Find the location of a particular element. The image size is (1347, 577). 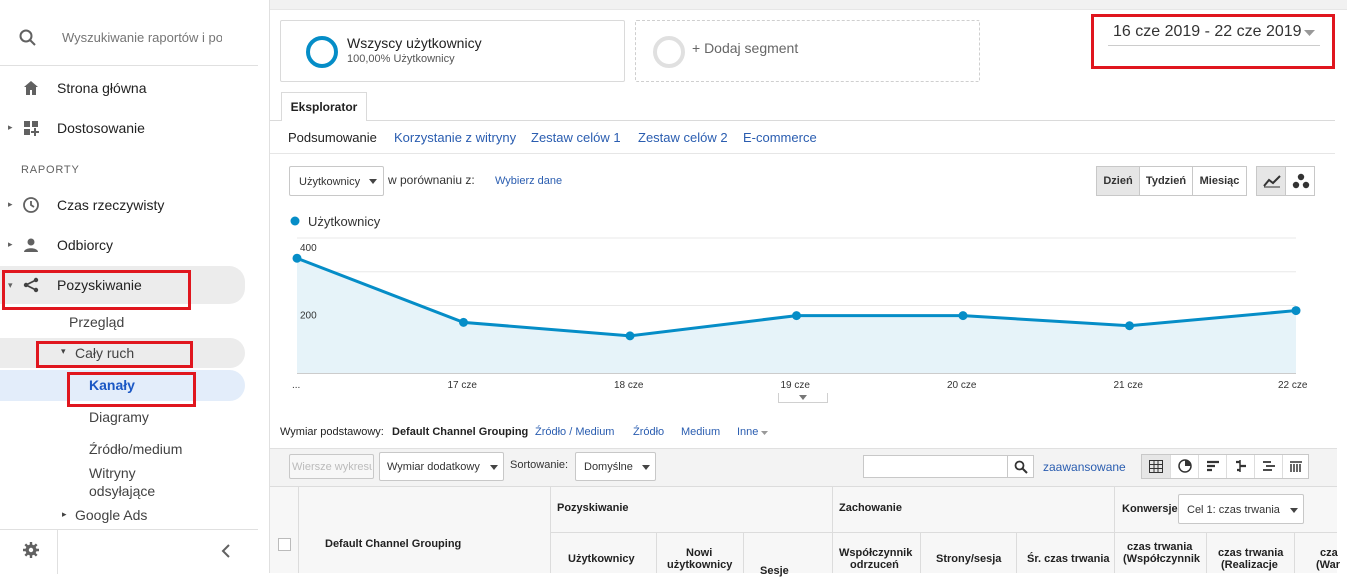

subtab-goal-set-1: Zestaw celów 1 is located at coordinates (576, 137).